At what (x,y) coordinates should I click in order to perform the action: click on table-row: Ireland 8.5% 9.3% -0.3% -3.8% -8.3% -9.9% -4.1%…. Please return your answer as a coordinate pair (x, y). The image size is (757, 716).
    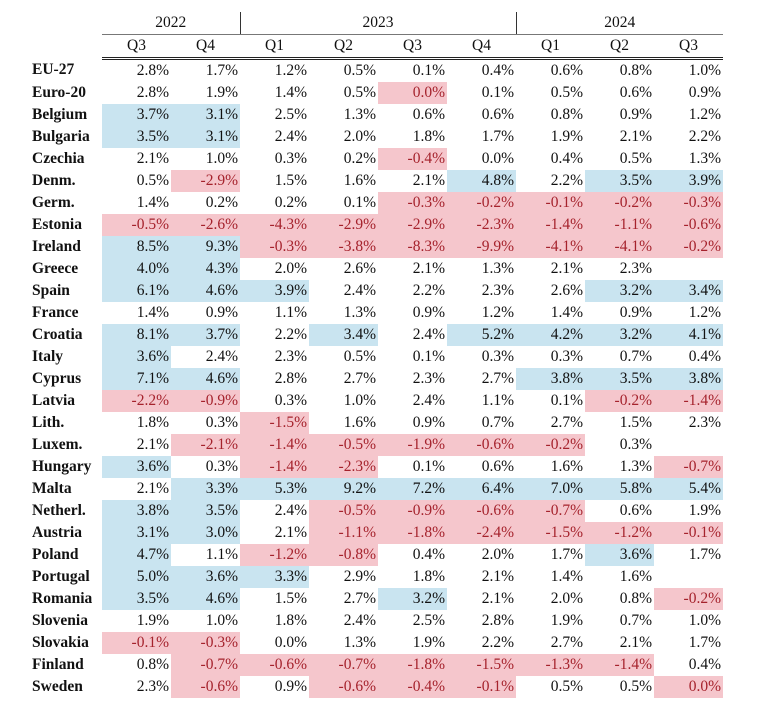
    Looking at the image, I should click on (376, 247).